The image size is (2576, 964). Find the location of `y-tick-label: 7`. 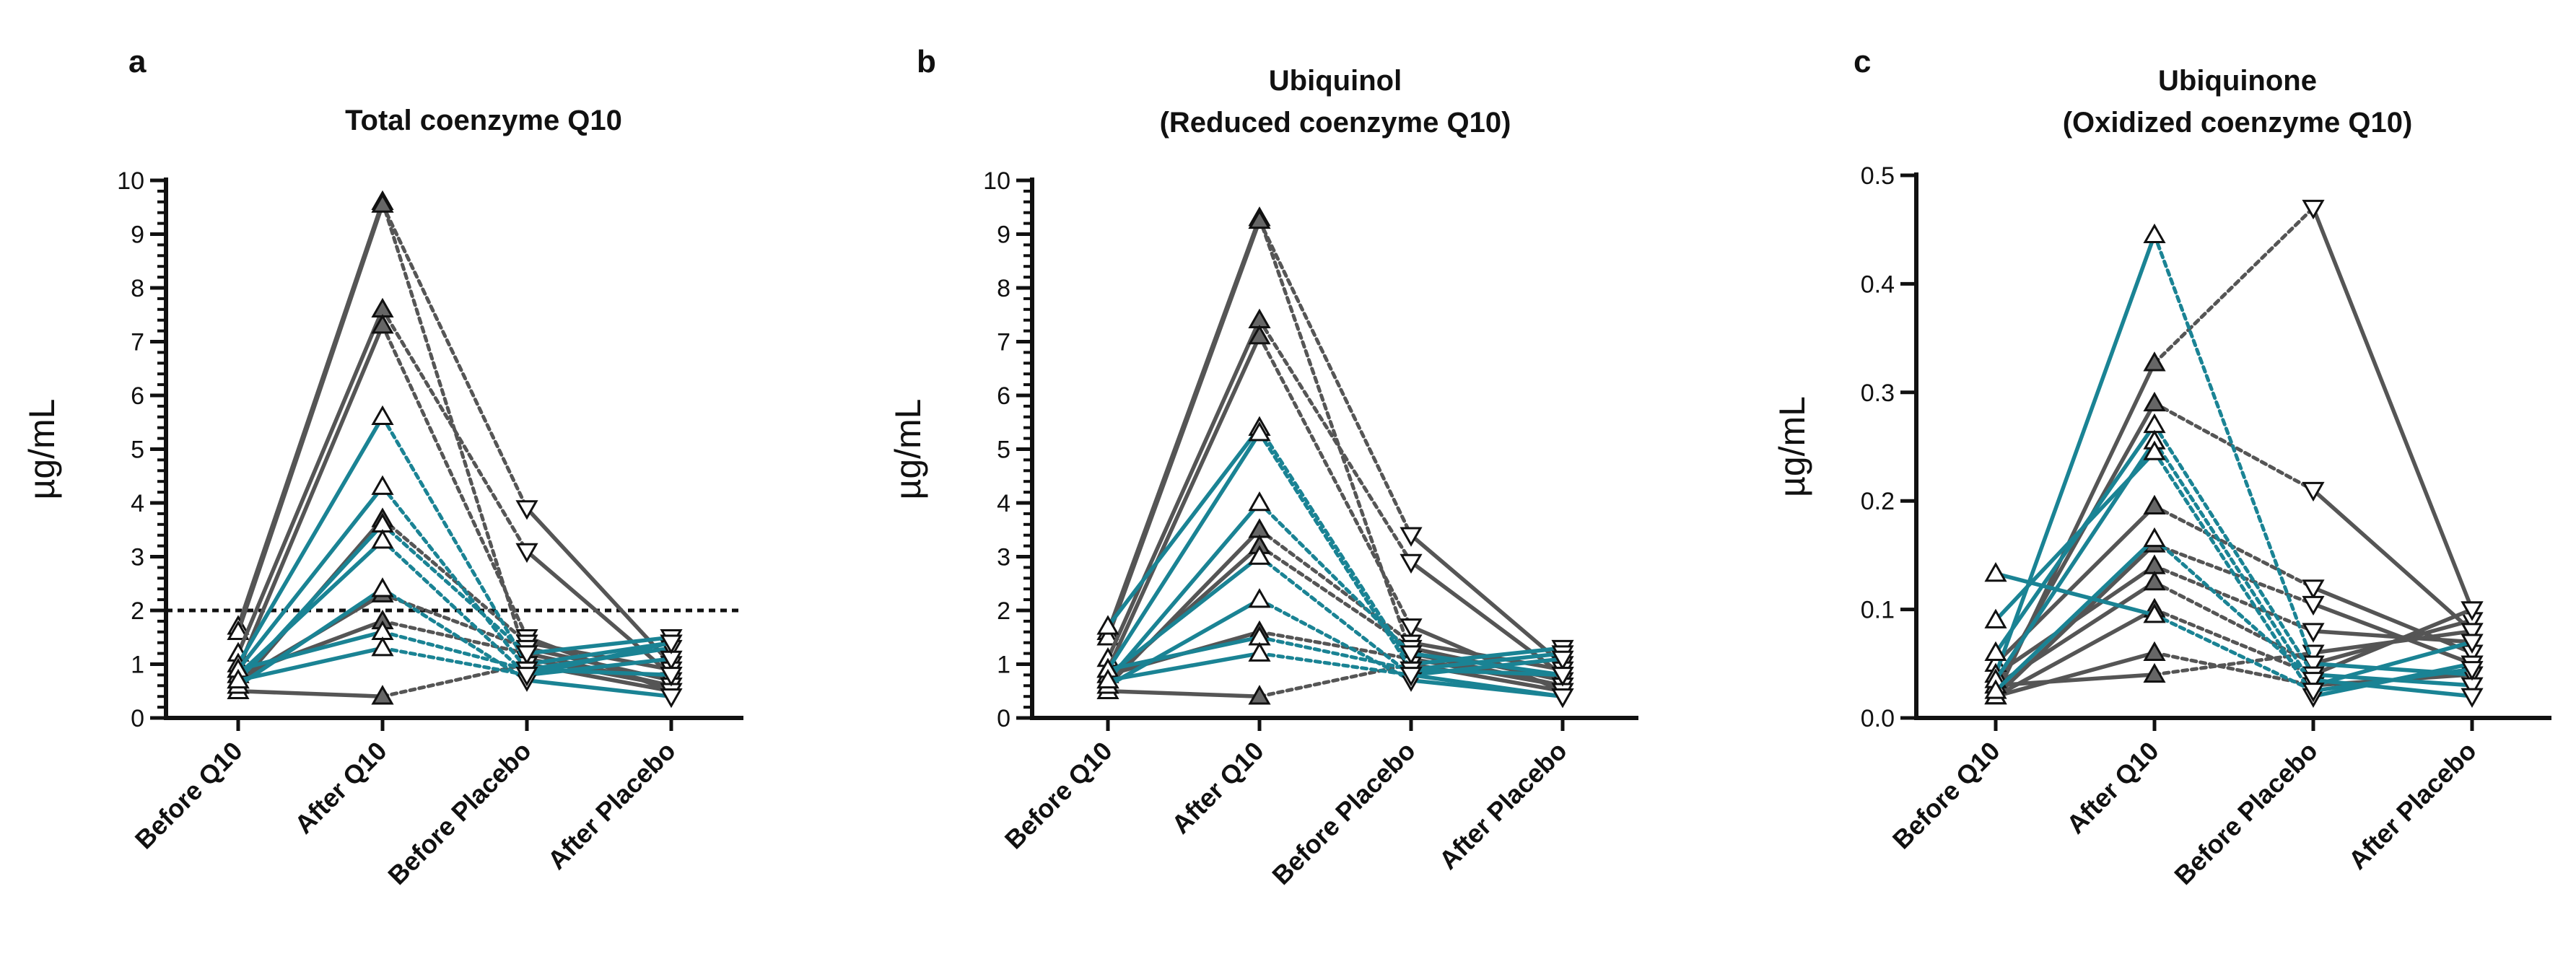

y-tick-label: 7 is located at coordinates (1003, 342).